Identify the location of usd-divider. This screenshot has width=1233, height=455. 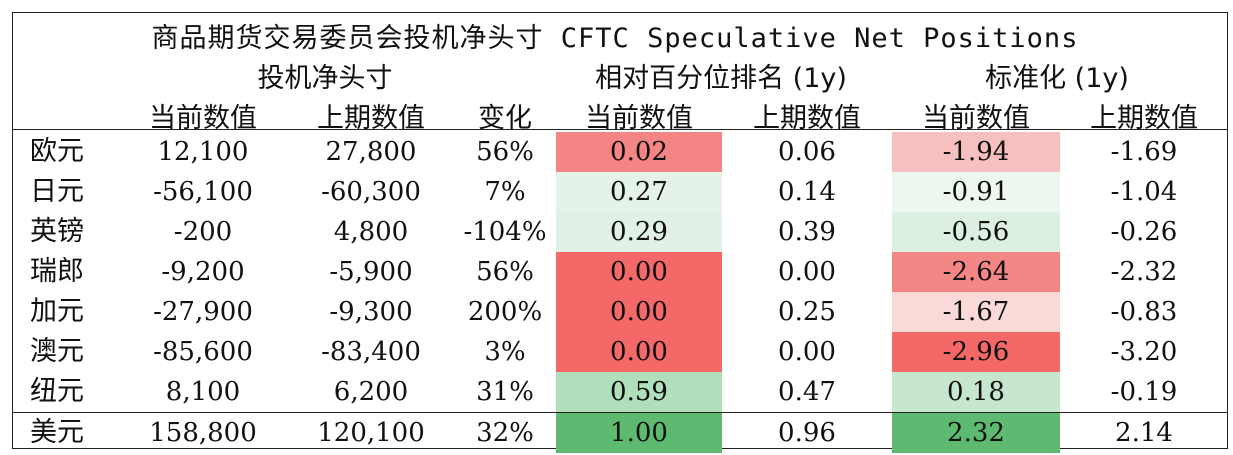
(620, 412).